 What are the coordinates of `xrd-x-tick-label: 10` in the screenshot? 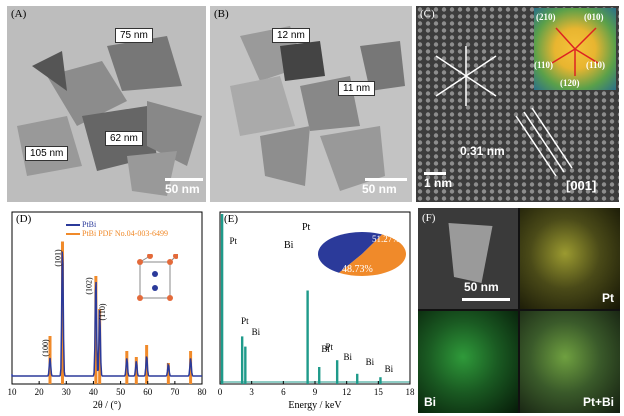 It's located at (13, 392).